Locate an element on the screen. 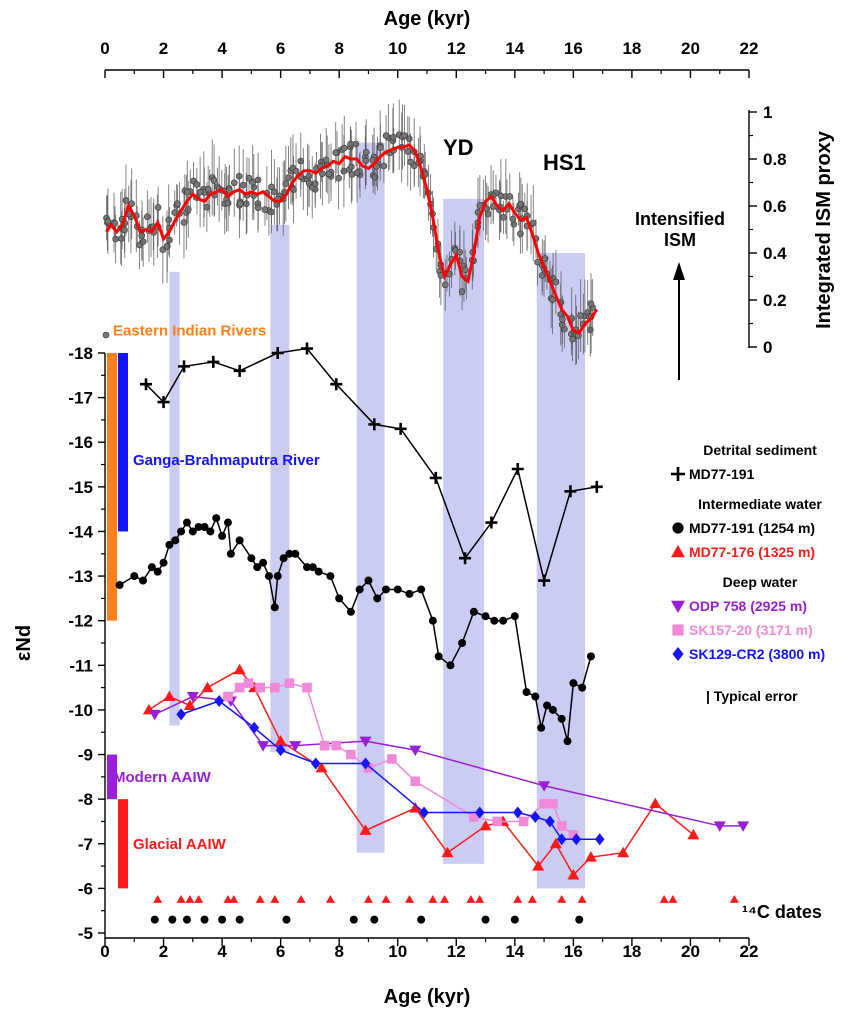 The image size is (860, 1013). top-x-tick-label: 8 is located at coordinates (338, 48).